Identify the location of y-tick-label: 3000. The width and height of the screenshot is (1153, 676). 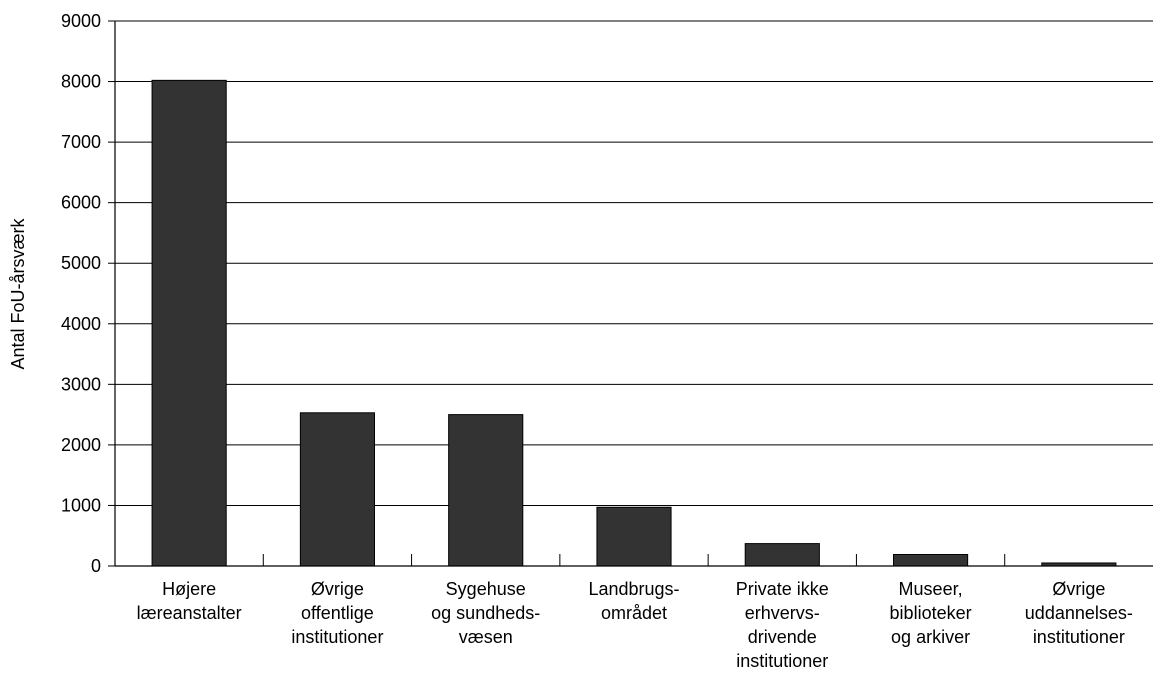
(81, 384).